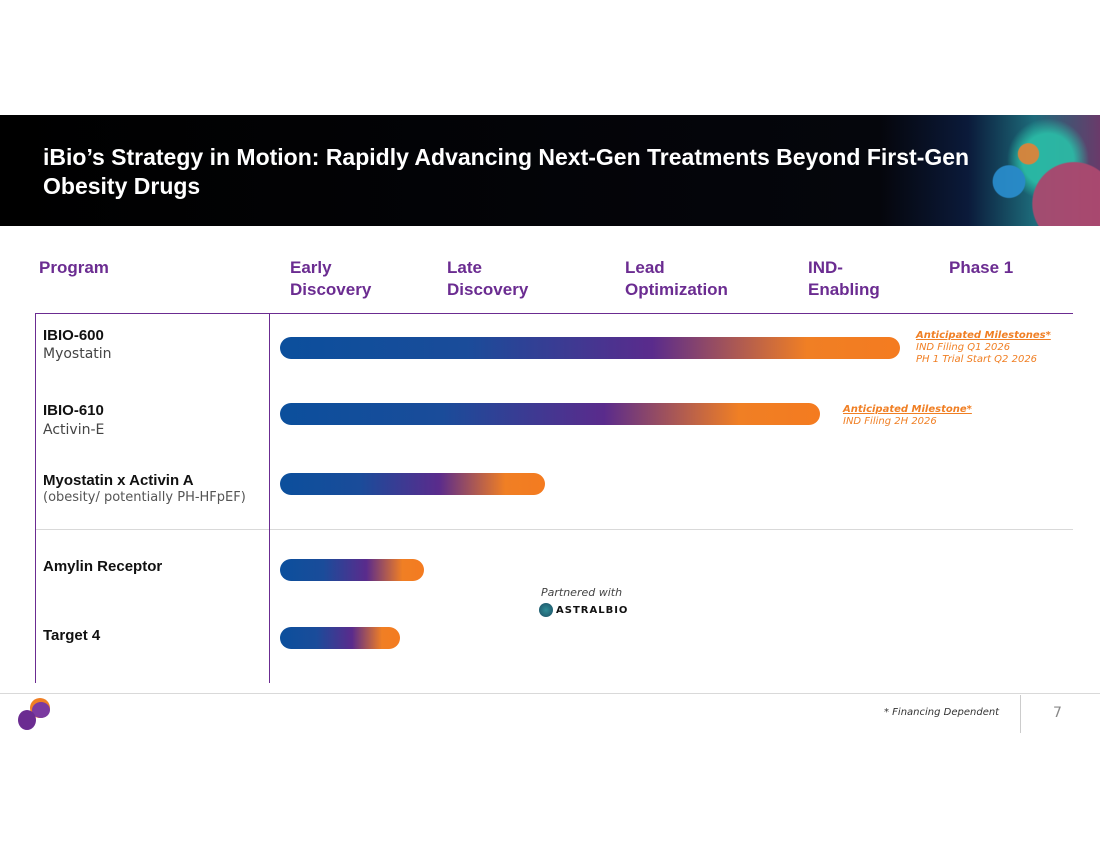 Image resolution: width=1100 pixels, height=849 pixels. What do you see at coordinates (269, 498) in the screenshot?
I see `program-column-divider` at bounding box center [269, 498].